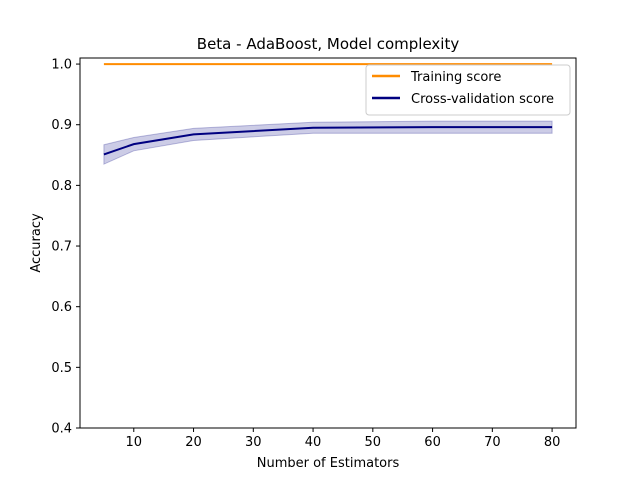 Image resolution: width=640 pixels, height=480 pixels. I want to click on legend-label-cross-validation: Cross-validation score, so click(482, 99).